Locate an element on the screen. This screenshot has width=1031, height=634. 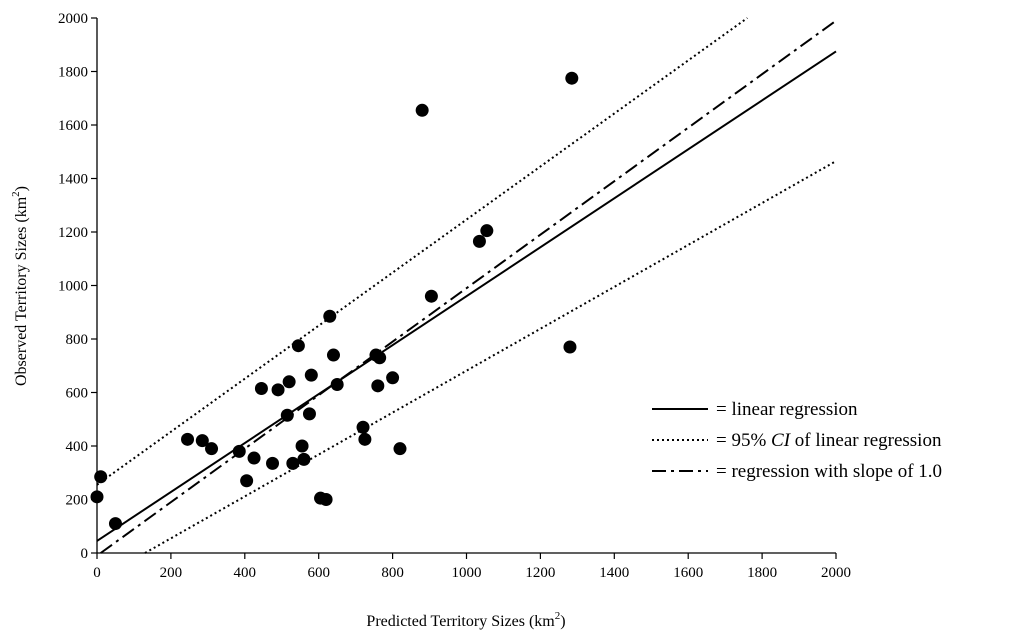
x-tick-label: 1200 is located at coordinates (540, 573).